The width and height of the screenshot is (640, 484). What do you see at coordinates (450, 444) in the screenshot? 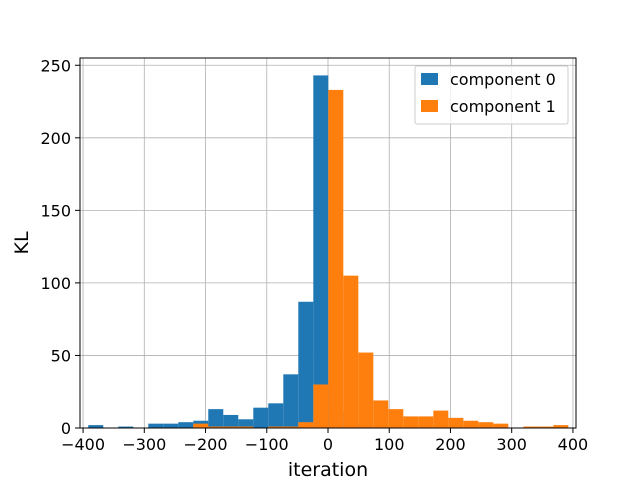
I see `x-tick-label: 200` at bounding box center [450, 444].